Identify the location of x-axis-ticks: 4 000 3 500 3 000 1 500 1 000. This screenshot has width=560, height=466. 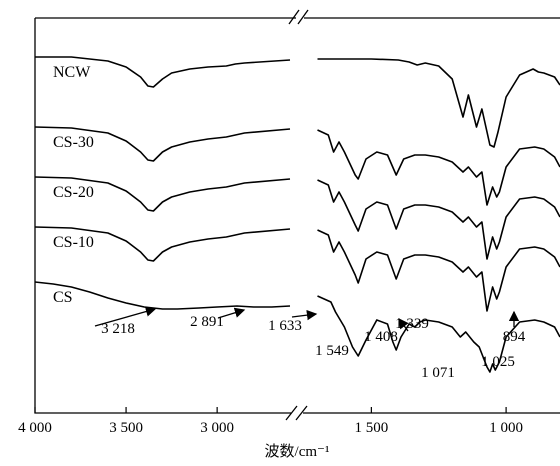
(270, 421).